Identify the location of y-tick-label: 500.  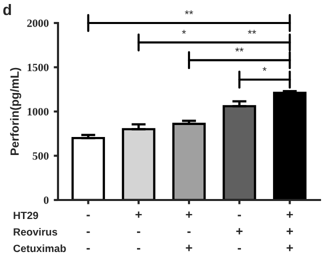
(40, 156).